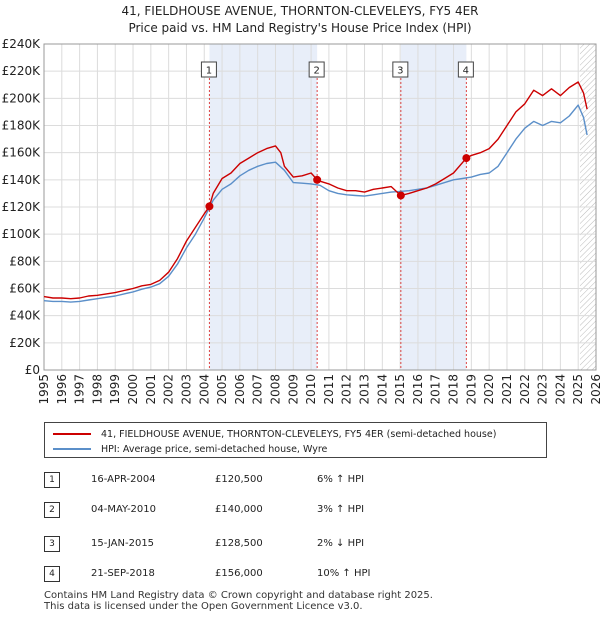 The height and width of the screenshot is (620, 600). What do you see at coordinates (22, 234) in the screenshot?
I see `y-tick-label: £100K` at bounding box center [22, 234].